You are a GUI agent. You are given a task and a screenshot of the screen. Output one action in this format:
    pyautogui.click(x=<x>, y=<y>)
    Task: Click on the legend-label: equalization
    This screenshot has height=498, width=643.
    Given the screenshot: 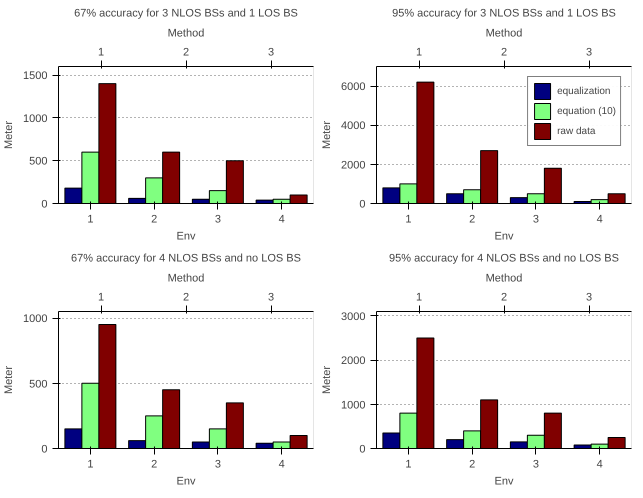 What is the action you would take?
    pyautogui.click(x=583, y=91)
    